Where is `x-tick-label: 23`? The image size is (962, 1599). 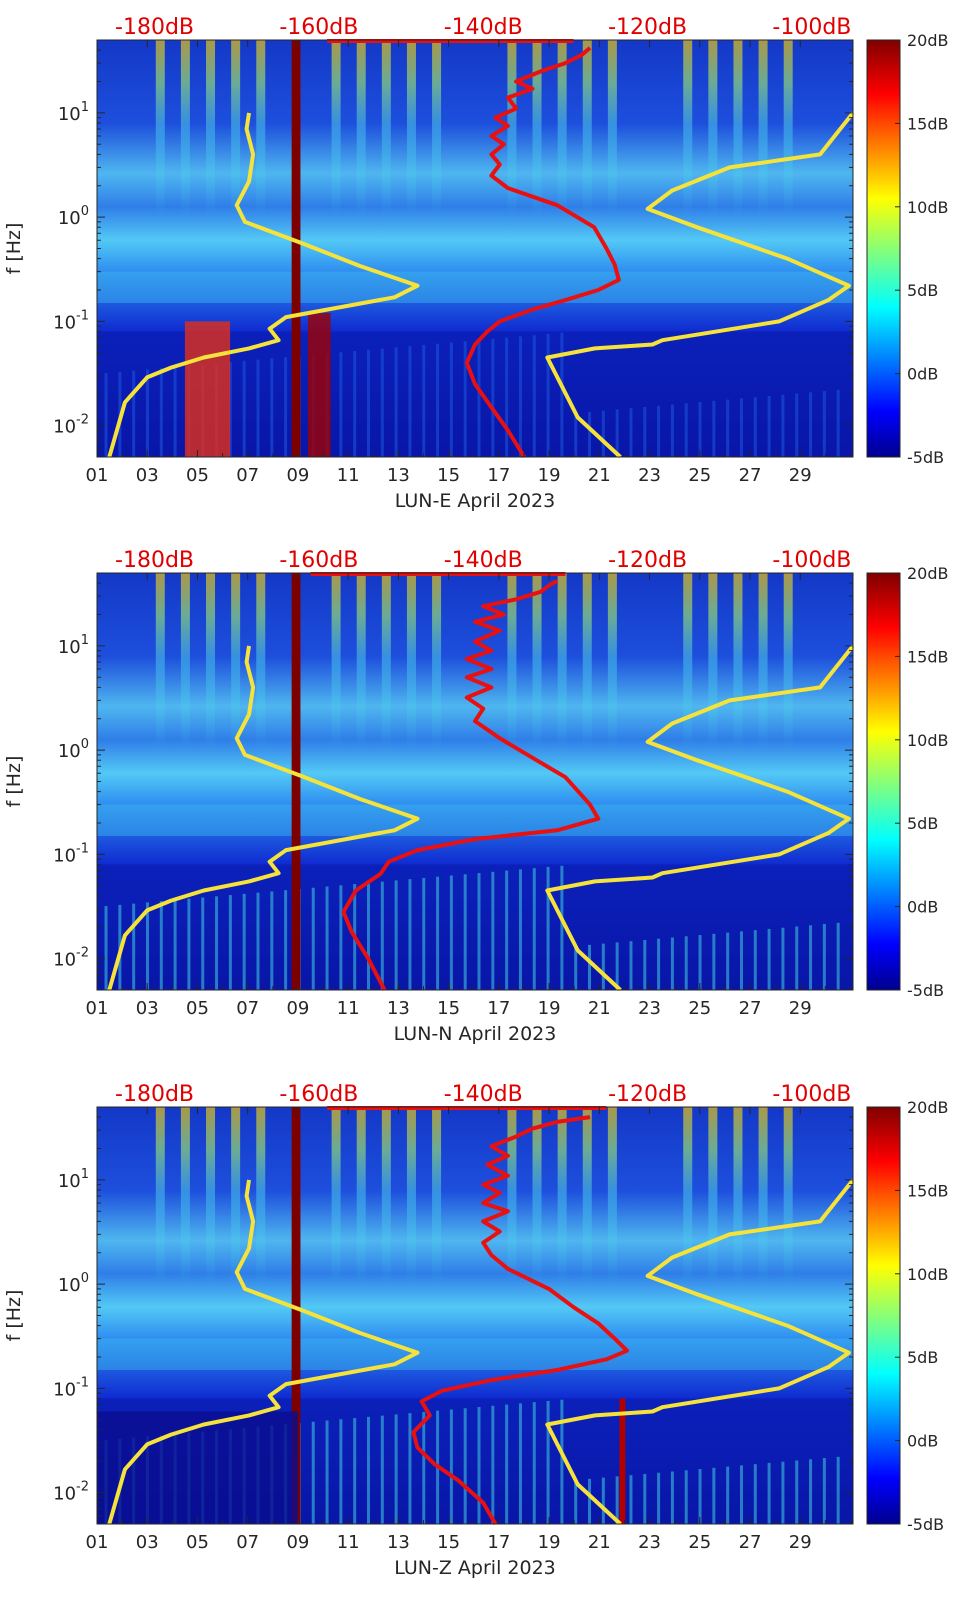 x-tick-label: 23 is located at coordinates (649, 1008).